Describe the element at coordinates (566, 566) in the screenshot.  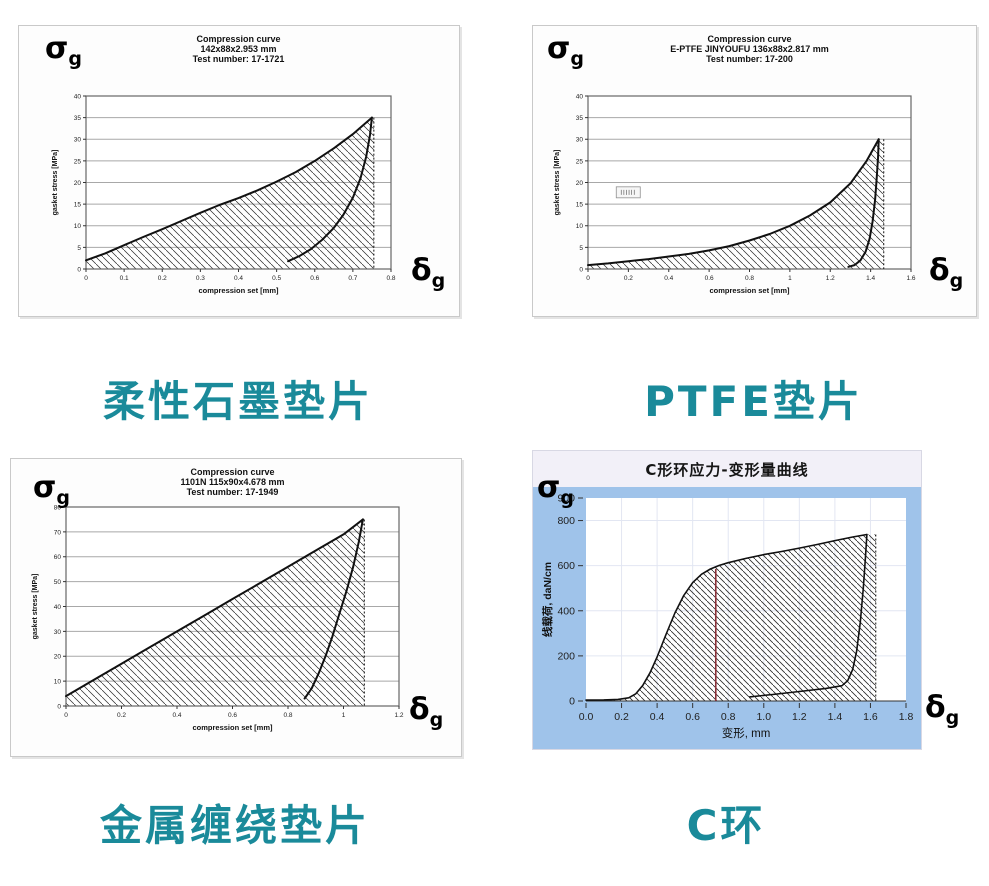
I see `svg-text: 600` at that location.